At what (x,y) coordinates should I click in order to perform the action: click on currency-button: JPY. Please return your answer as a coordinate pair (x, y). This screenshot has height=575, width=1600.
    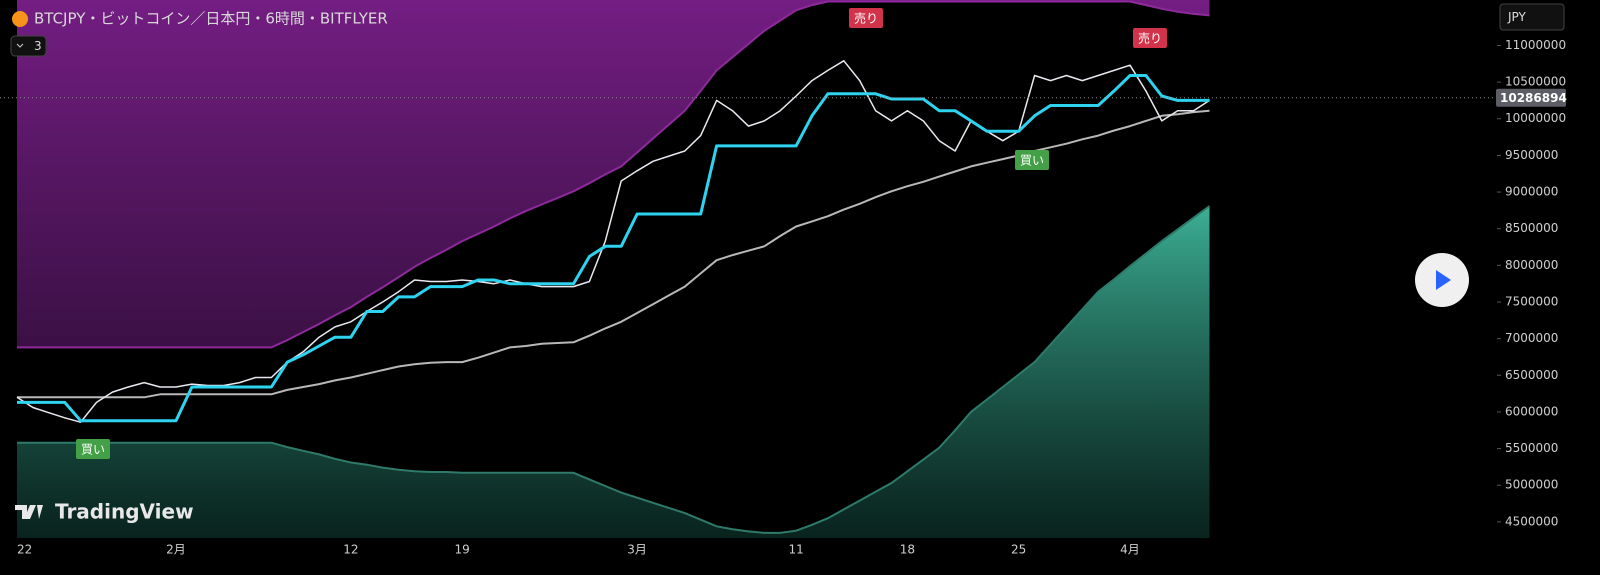
    Looking at the image, I should click on (1532, 17).